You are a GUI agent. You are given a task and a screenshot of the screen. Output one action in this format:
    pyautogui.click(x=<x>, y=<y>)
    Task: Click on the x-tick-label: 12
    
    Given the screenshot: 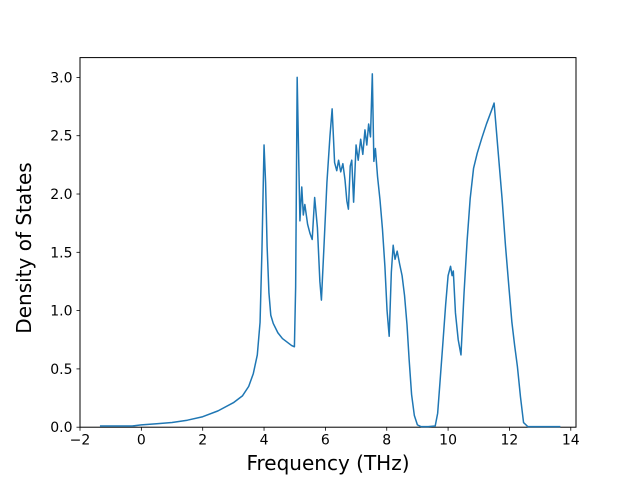 What is the action you would take?
    pyautogui.click(x=510, y=441)
    